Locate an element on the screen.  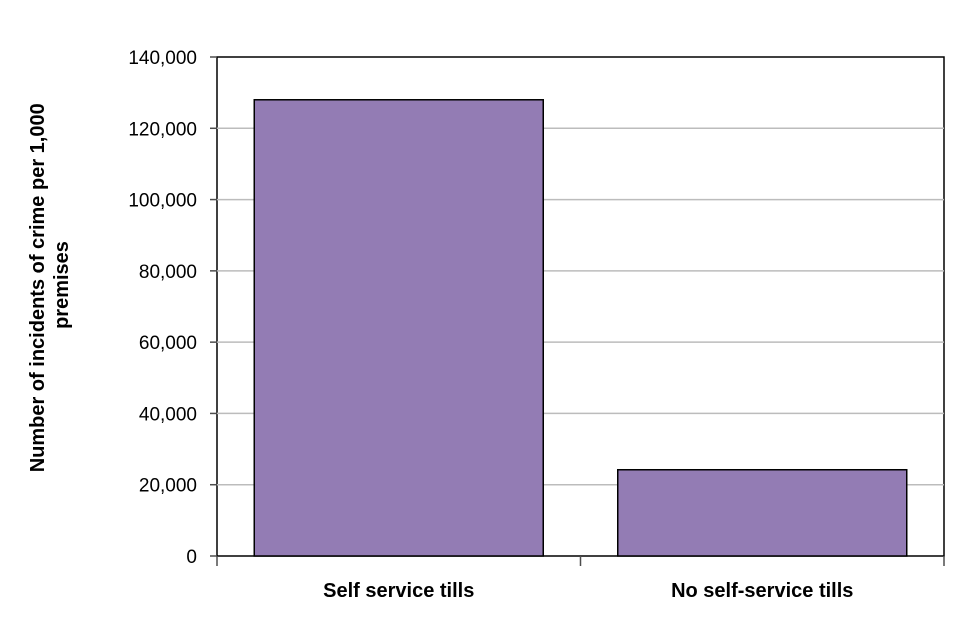
bar is located at coordinates (762, 512).